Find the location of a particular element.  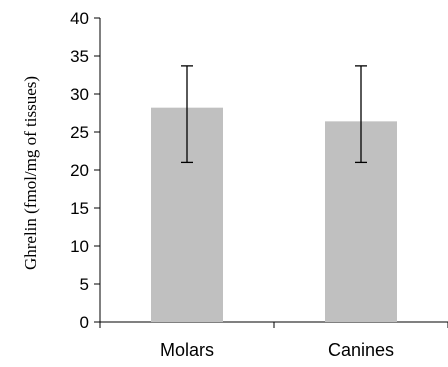

y-tick-label: 10 is located at coordinates (79, 246).